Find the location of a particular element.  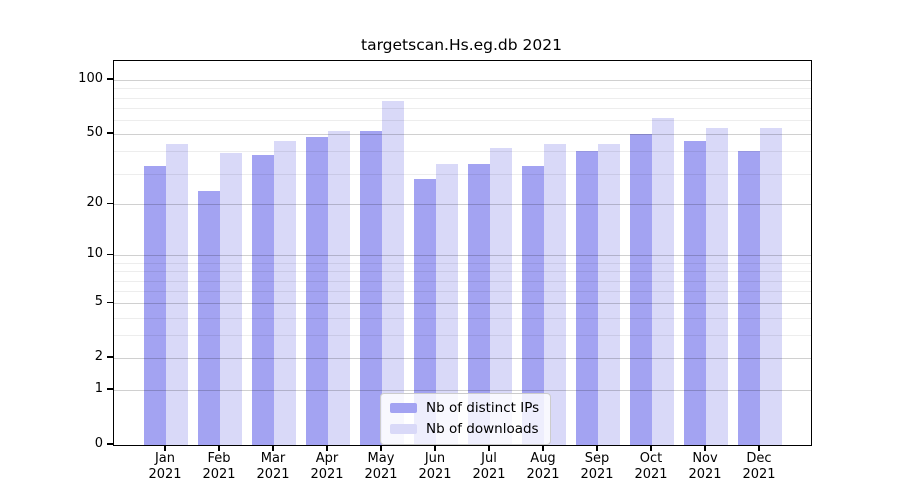

x-axis-label: Jan 2021 is located at coordinates (165, 466).